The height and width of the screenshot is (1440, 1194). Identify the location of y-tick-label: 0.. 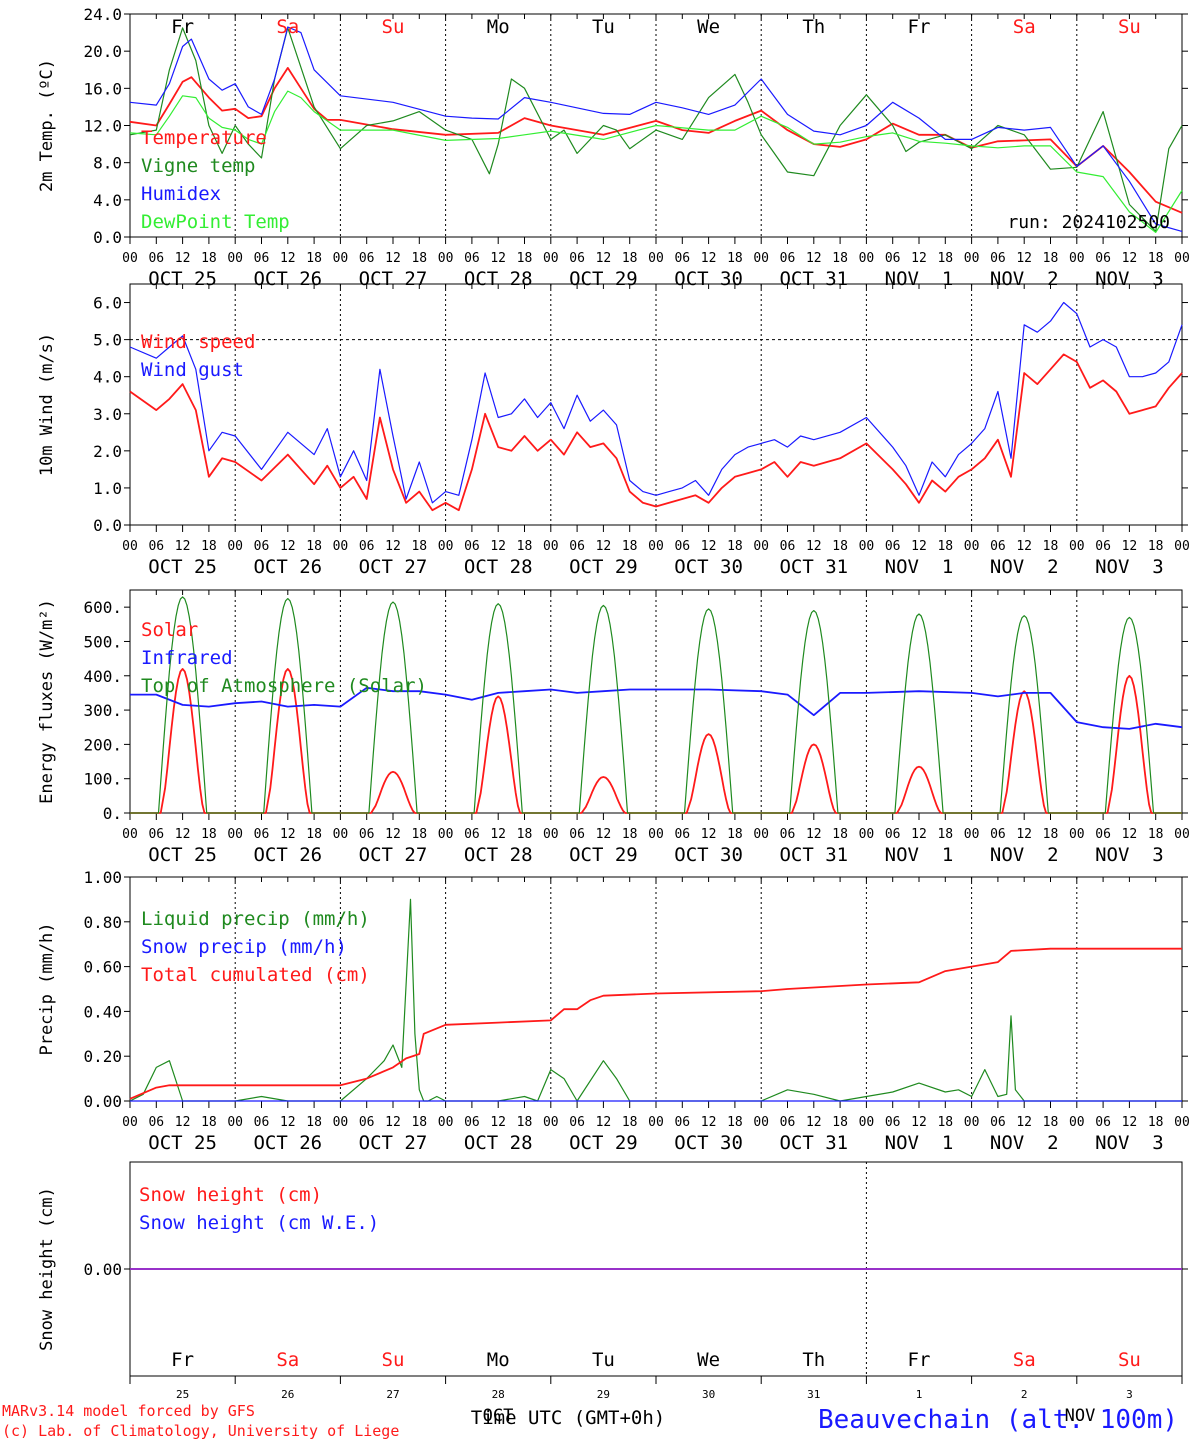
(112, 813).